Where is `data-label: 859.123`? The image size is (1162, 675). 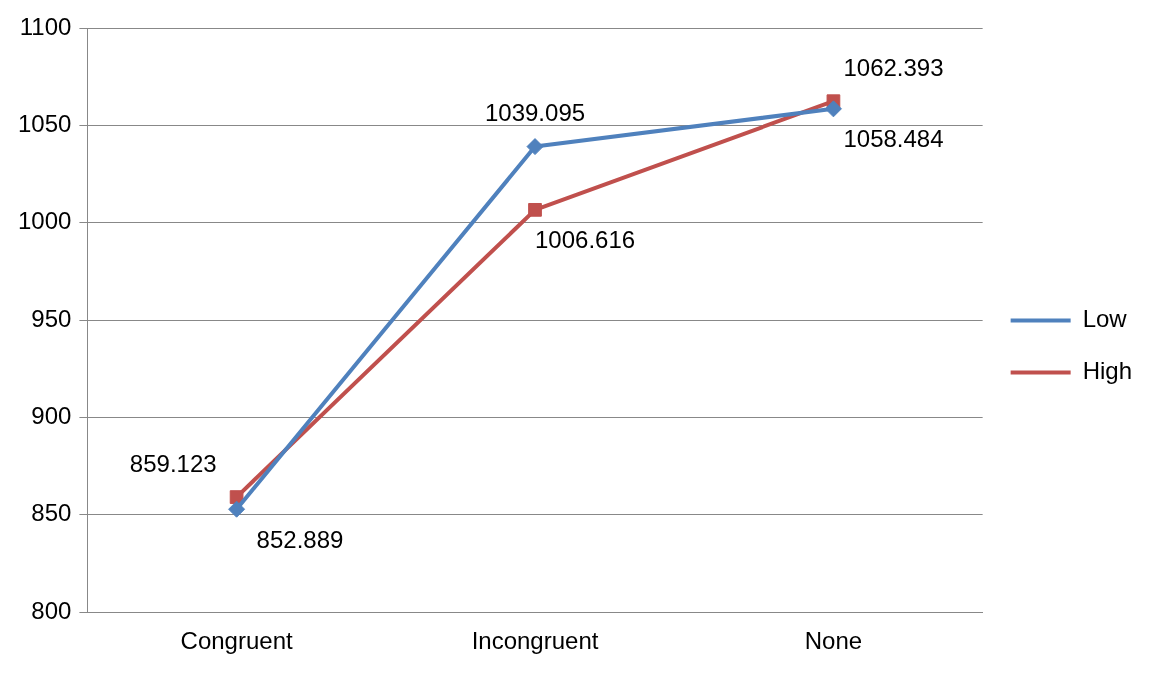 data-label: 859.123 is located at coordinates (173, 463).